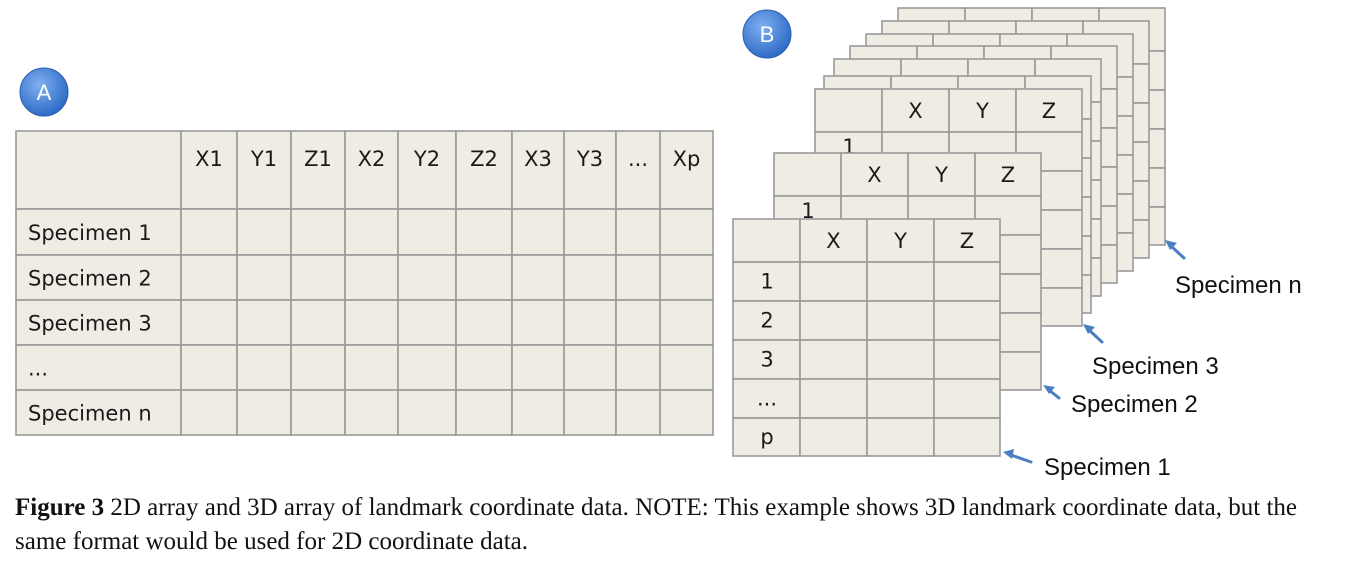 This screenshot has height=575, width=1347. I want to click on table-2d-row-label: Specimen n, so click(90, 414).